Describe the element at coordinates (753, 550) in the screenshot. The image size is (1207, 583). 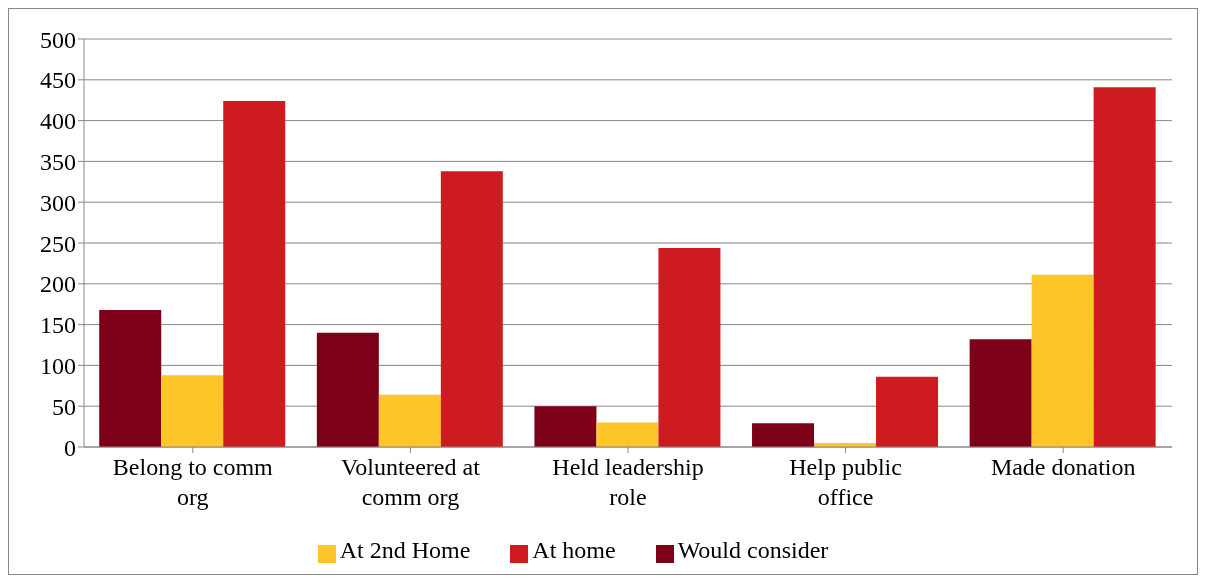
I see `legend-label: Would consider` at that location.